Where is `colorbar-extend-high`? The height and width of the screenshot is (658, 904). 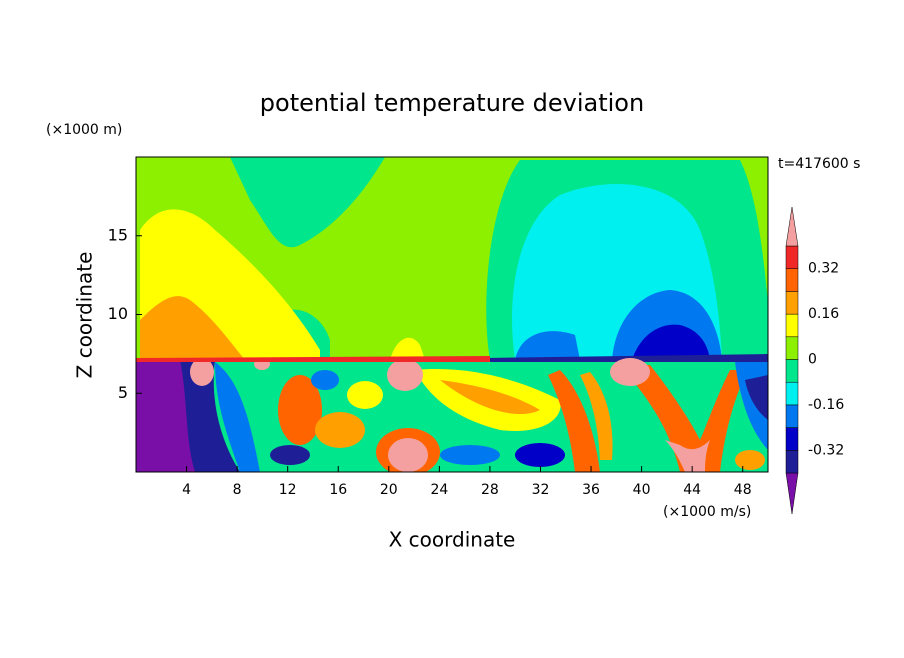
colorbar-extend-high is located at coordinates (792, 226).